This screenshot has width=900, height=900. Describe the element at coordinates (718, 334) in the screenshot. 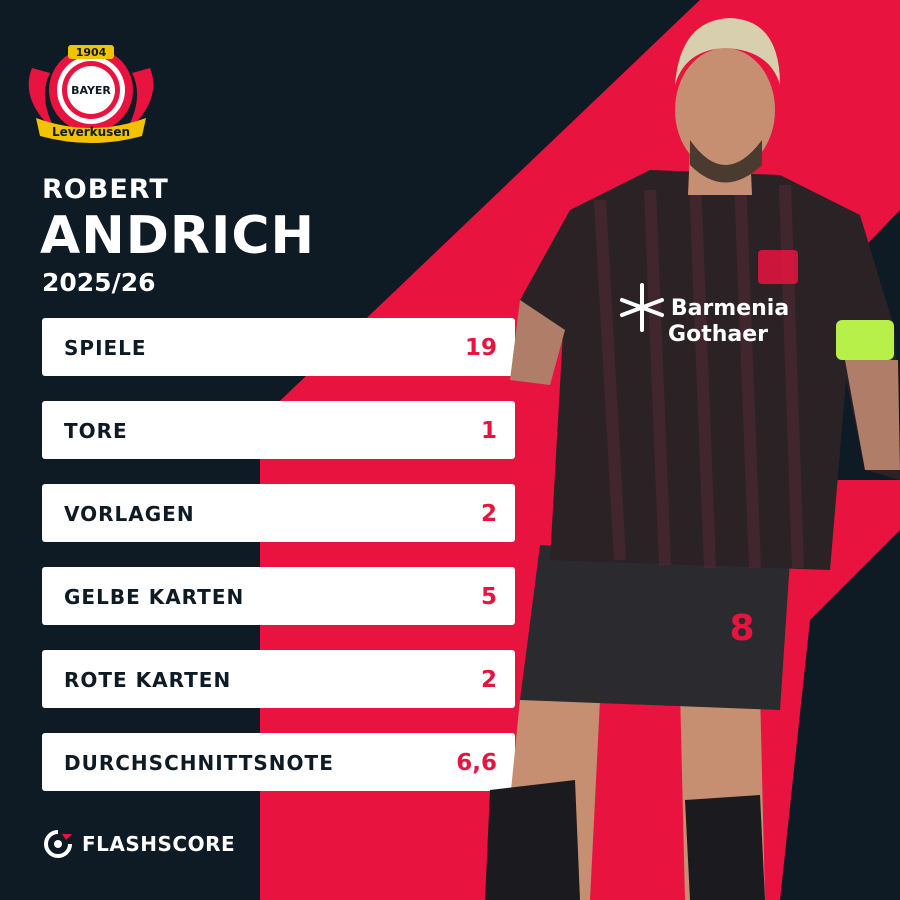

I see `shirt-sponsor-line2: Gothaer` at that location.